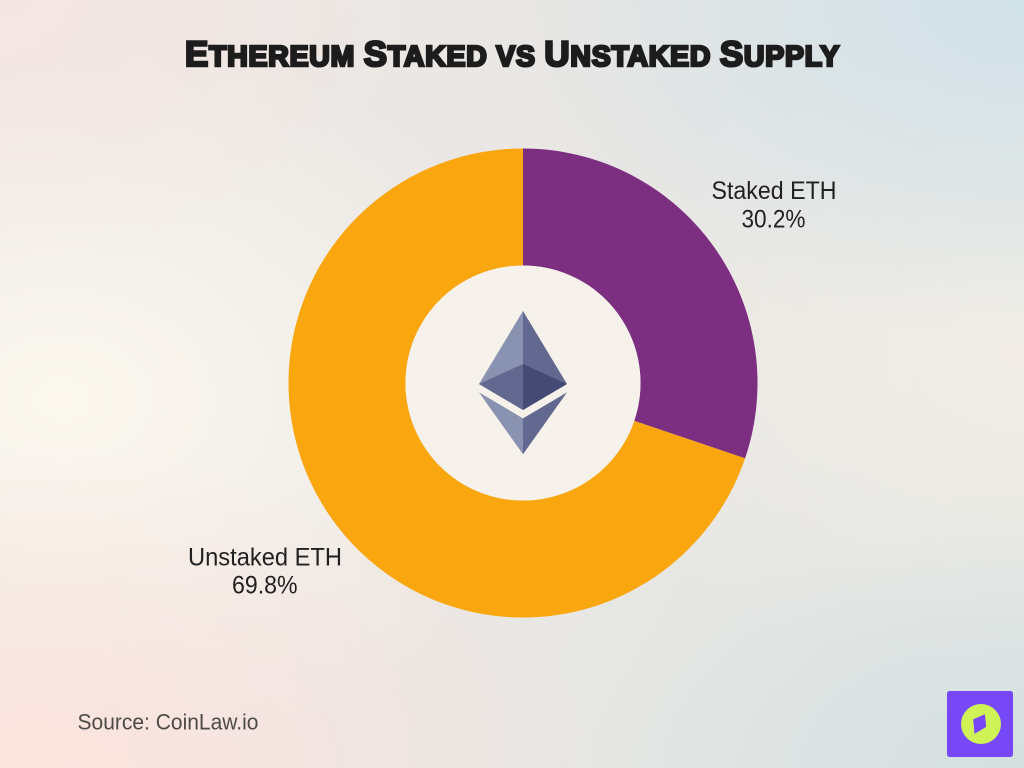 Image resolution: width=1024 pixels, height=768 pixels. What do you see at coordinates (512, 54) in the screenshot?
I see `svg-text:ETHEREUM STAKED VS UNSTAKED SU: ETHEREUM STAKED VS UNSTAKED SUPPLY` at bounding box center [512, 54].